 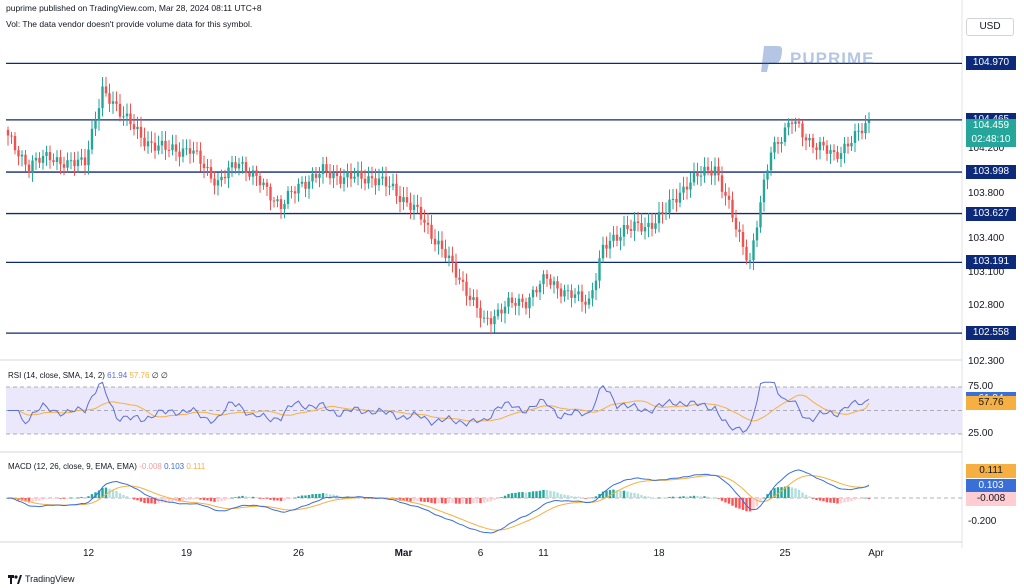 I want to click on last-price-tag: 104.459, so click(x=991, y=125).